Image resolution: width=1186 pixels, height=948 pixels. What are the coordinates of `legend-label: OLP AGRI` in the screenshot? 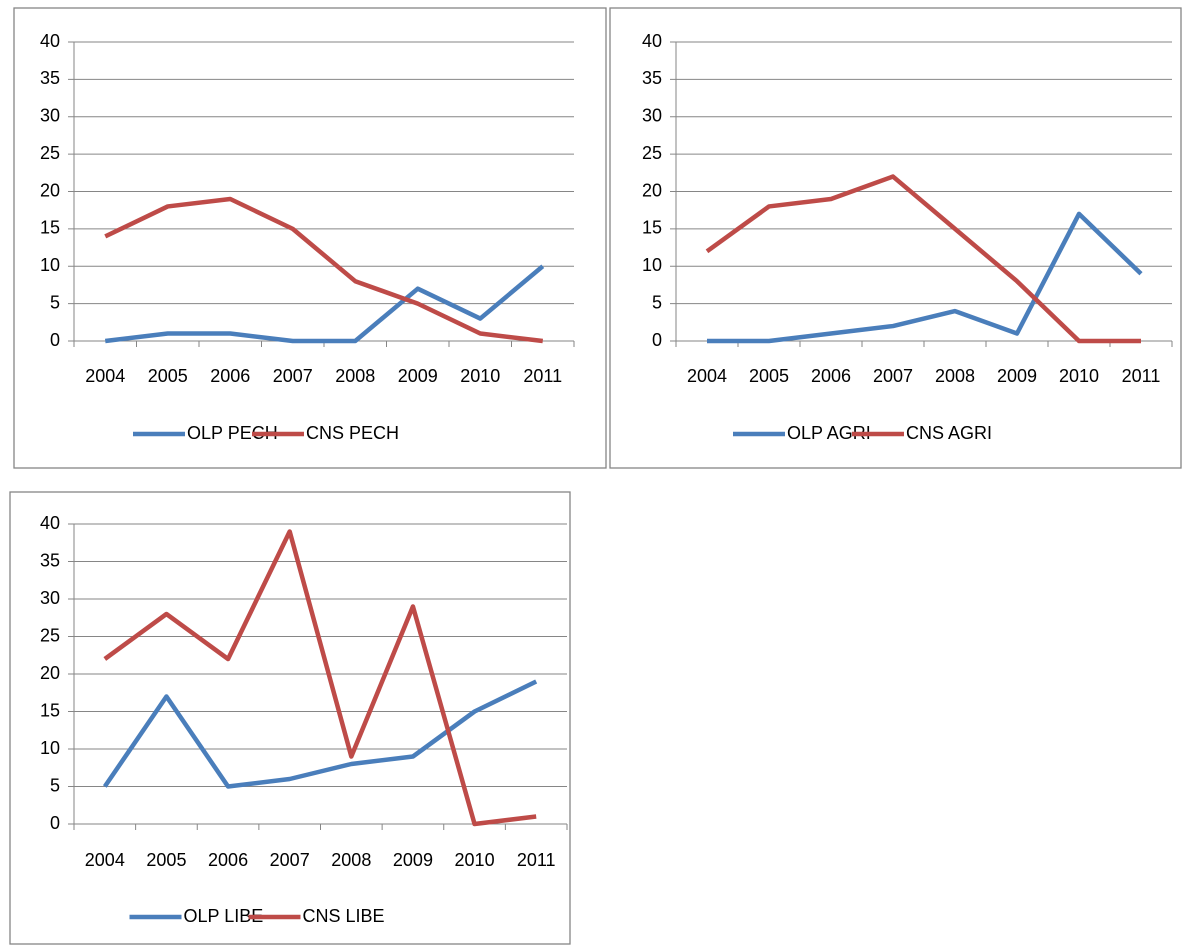 It's located at (829, 433).